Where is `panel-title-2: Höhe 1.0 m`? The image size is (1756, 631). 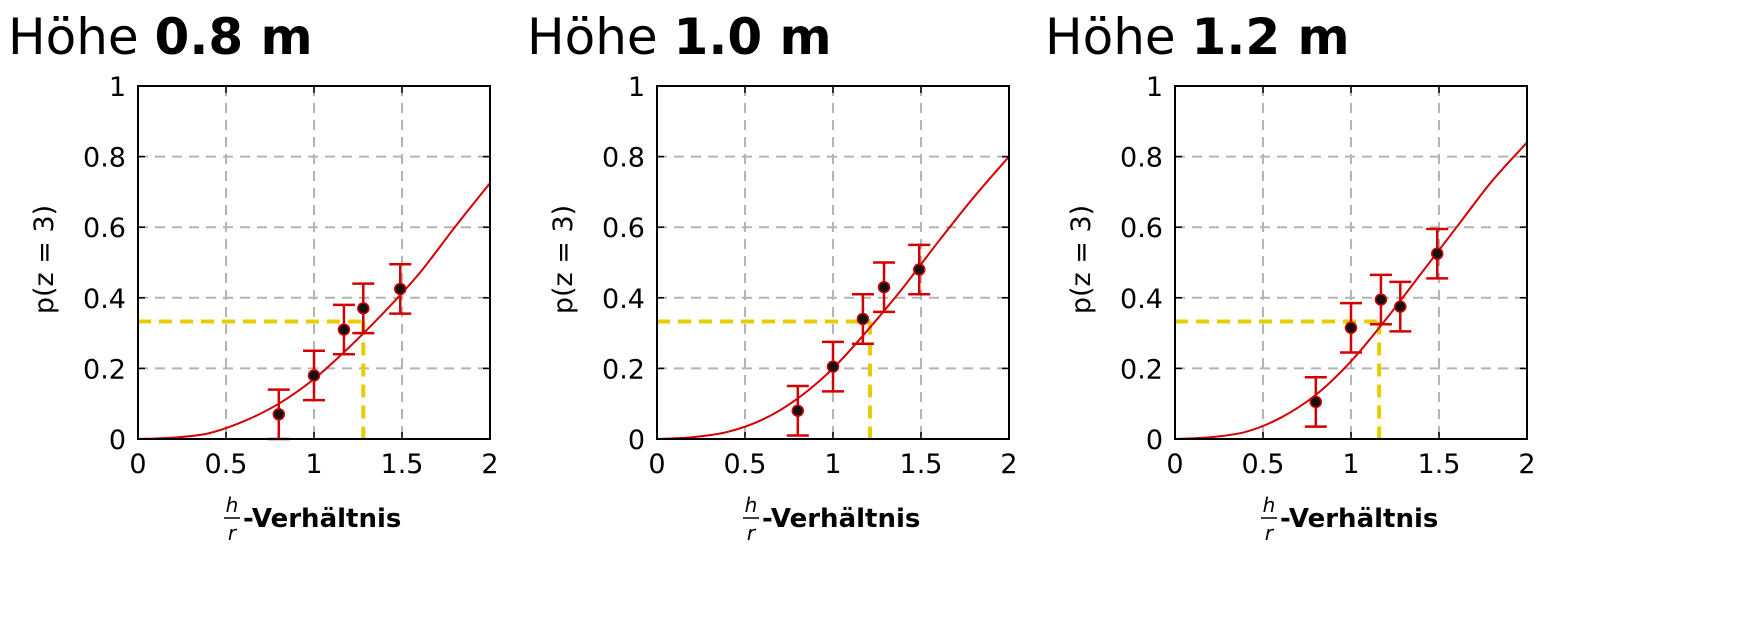 panel-title-2: Höhe 1.0 m is located at coordinates (679, 37).